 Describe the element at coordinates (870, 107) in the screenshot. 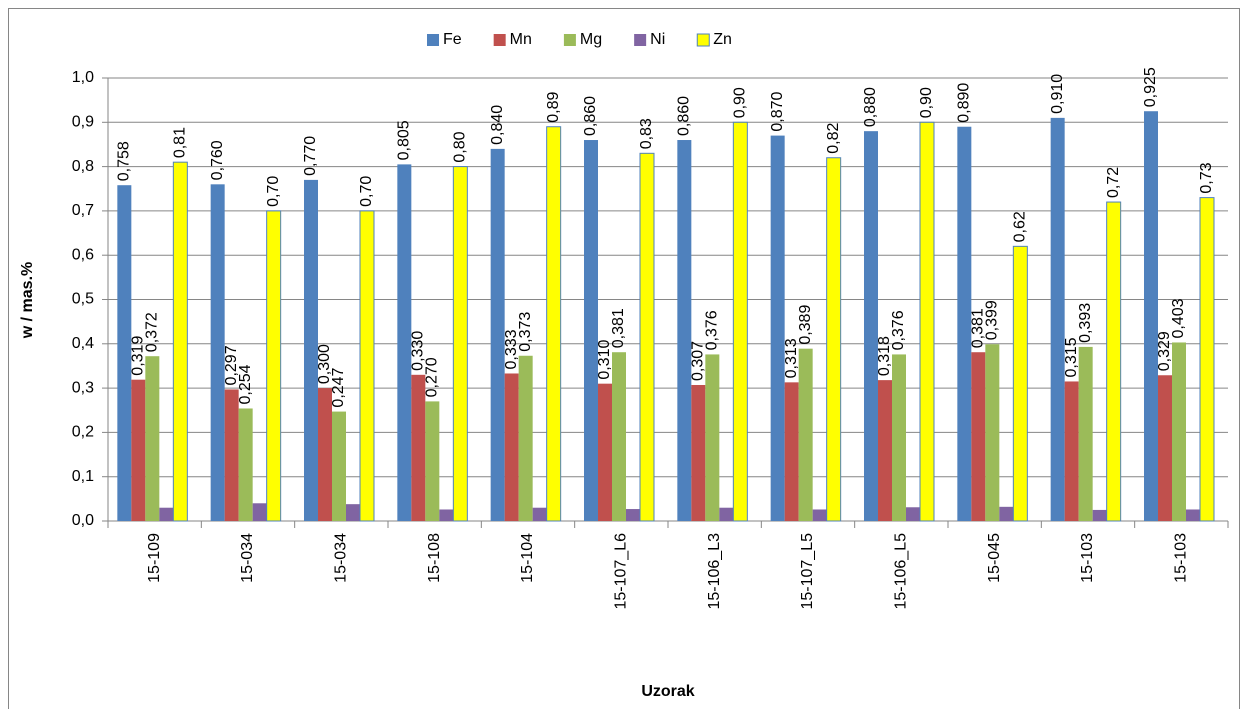

I see `data-label: 0,880` at that location.